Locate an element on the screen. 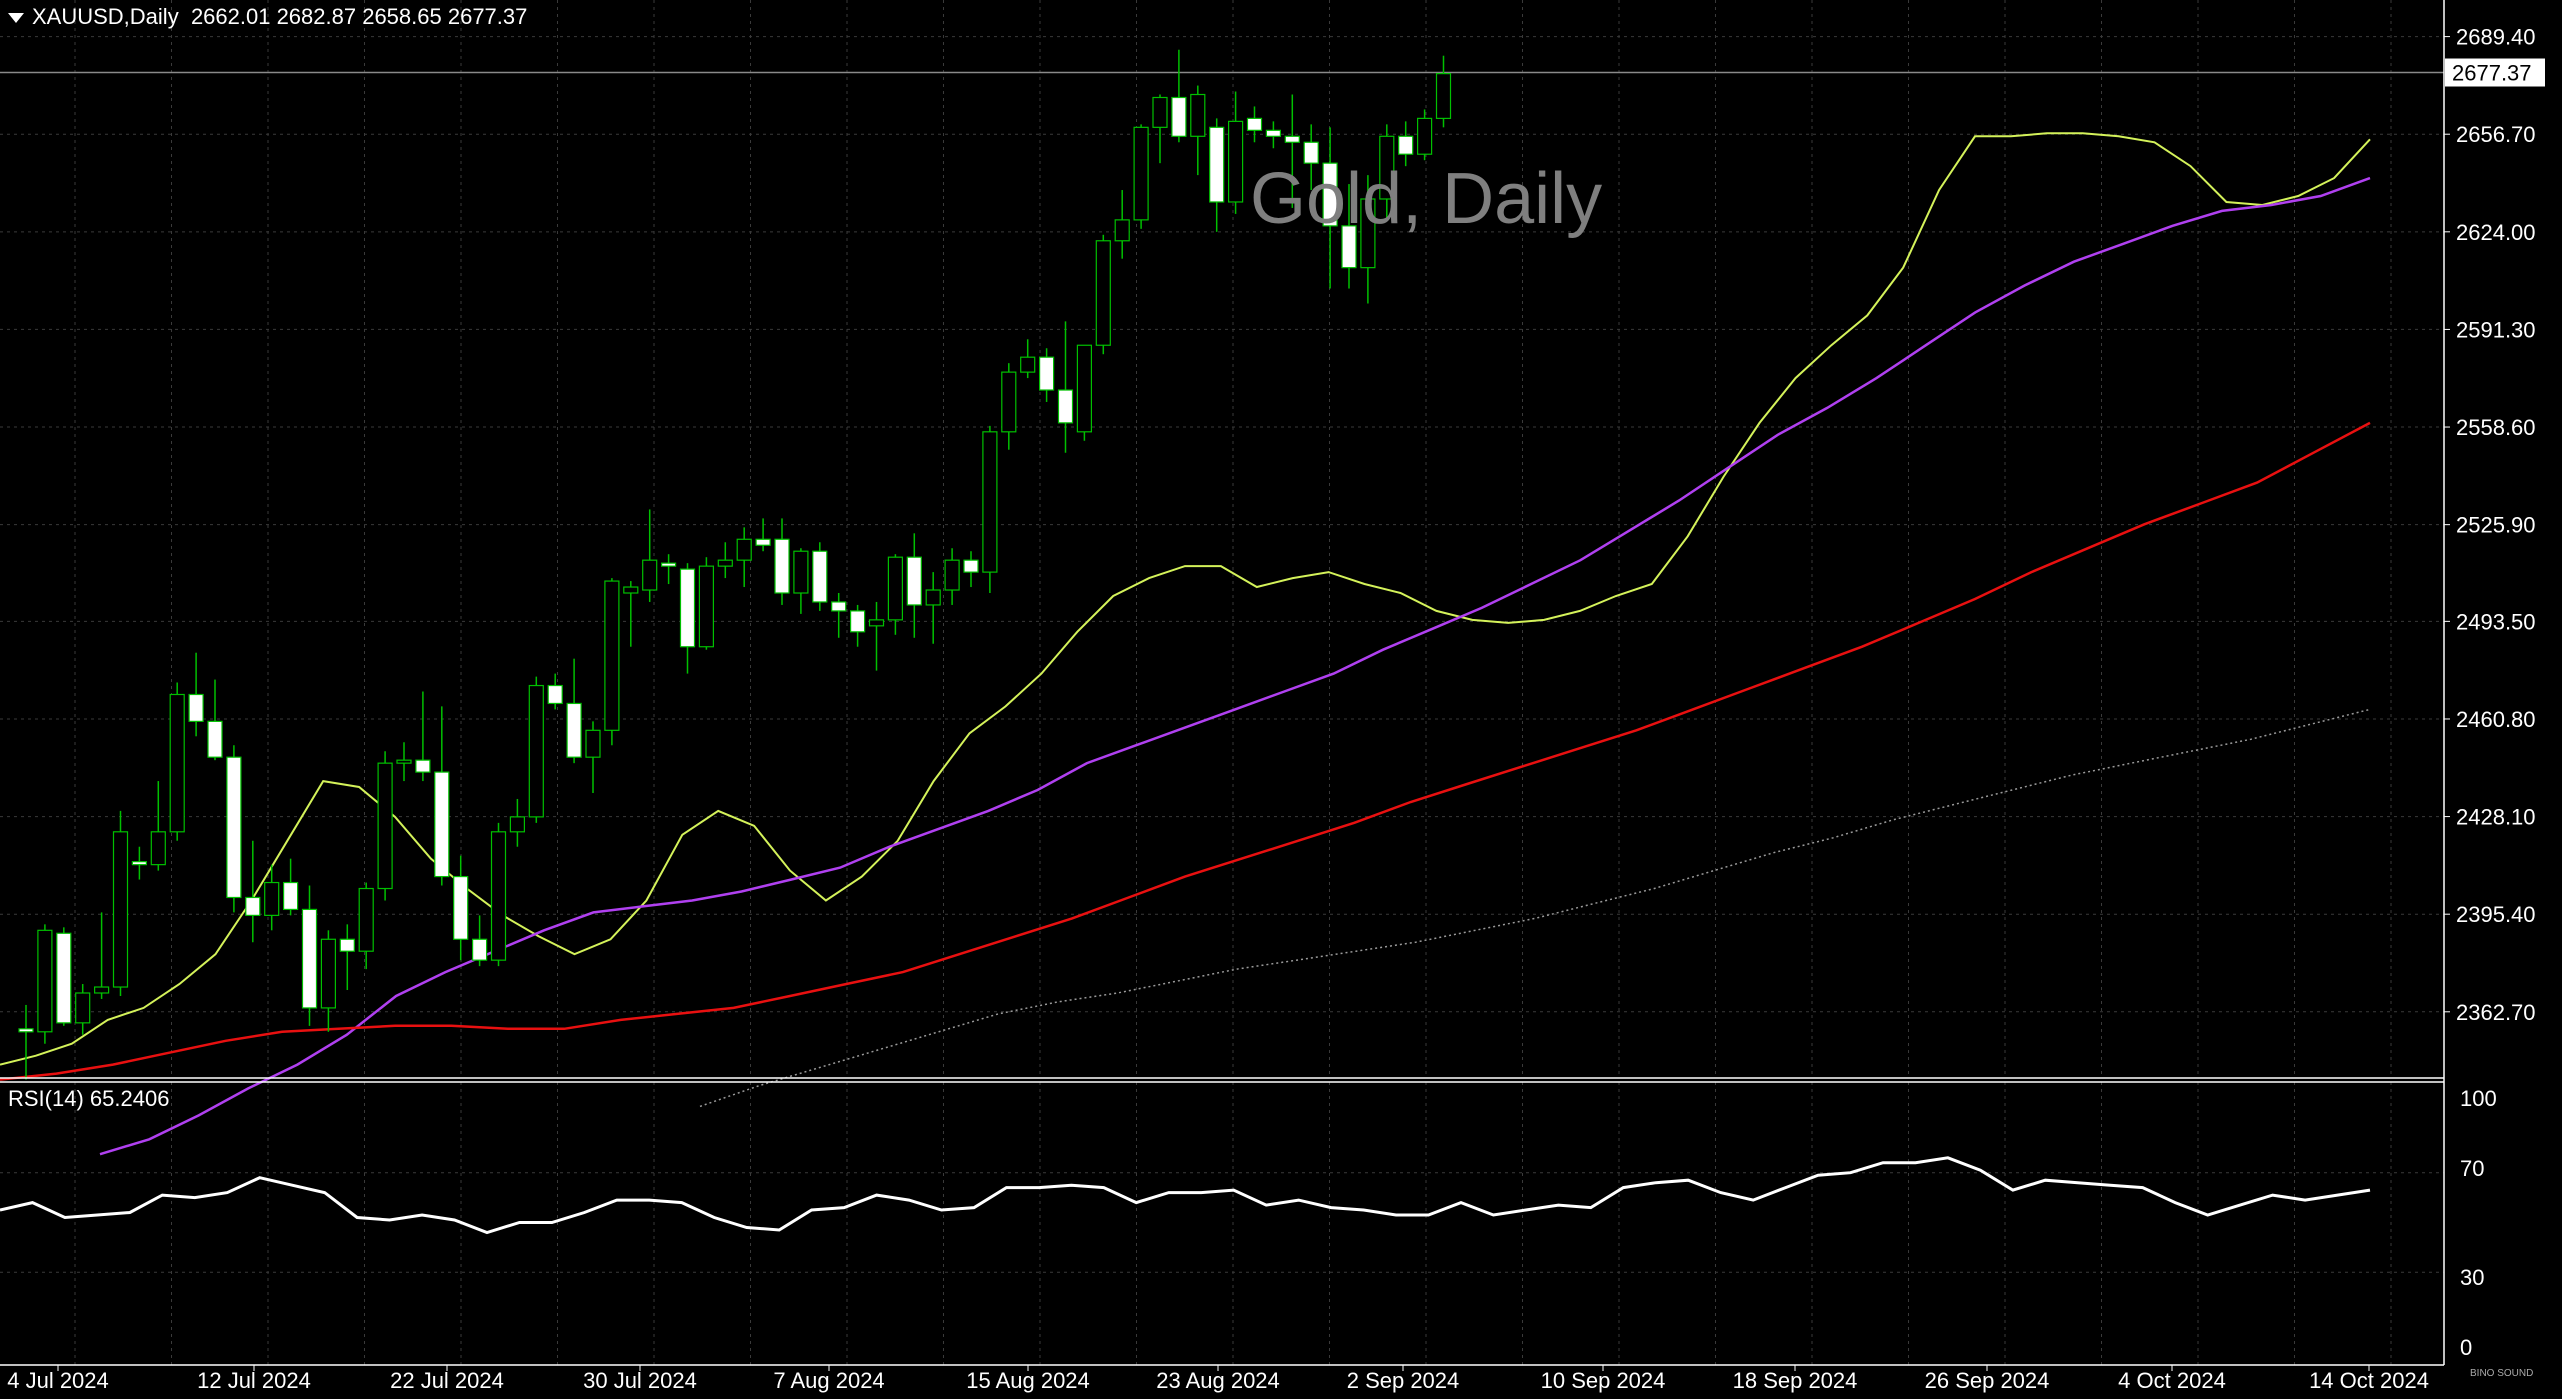 The height and width of the screenshot is (1399, 2562). time-tick-label: 22 Jul 2024 is located at coordinates (447, 1380).